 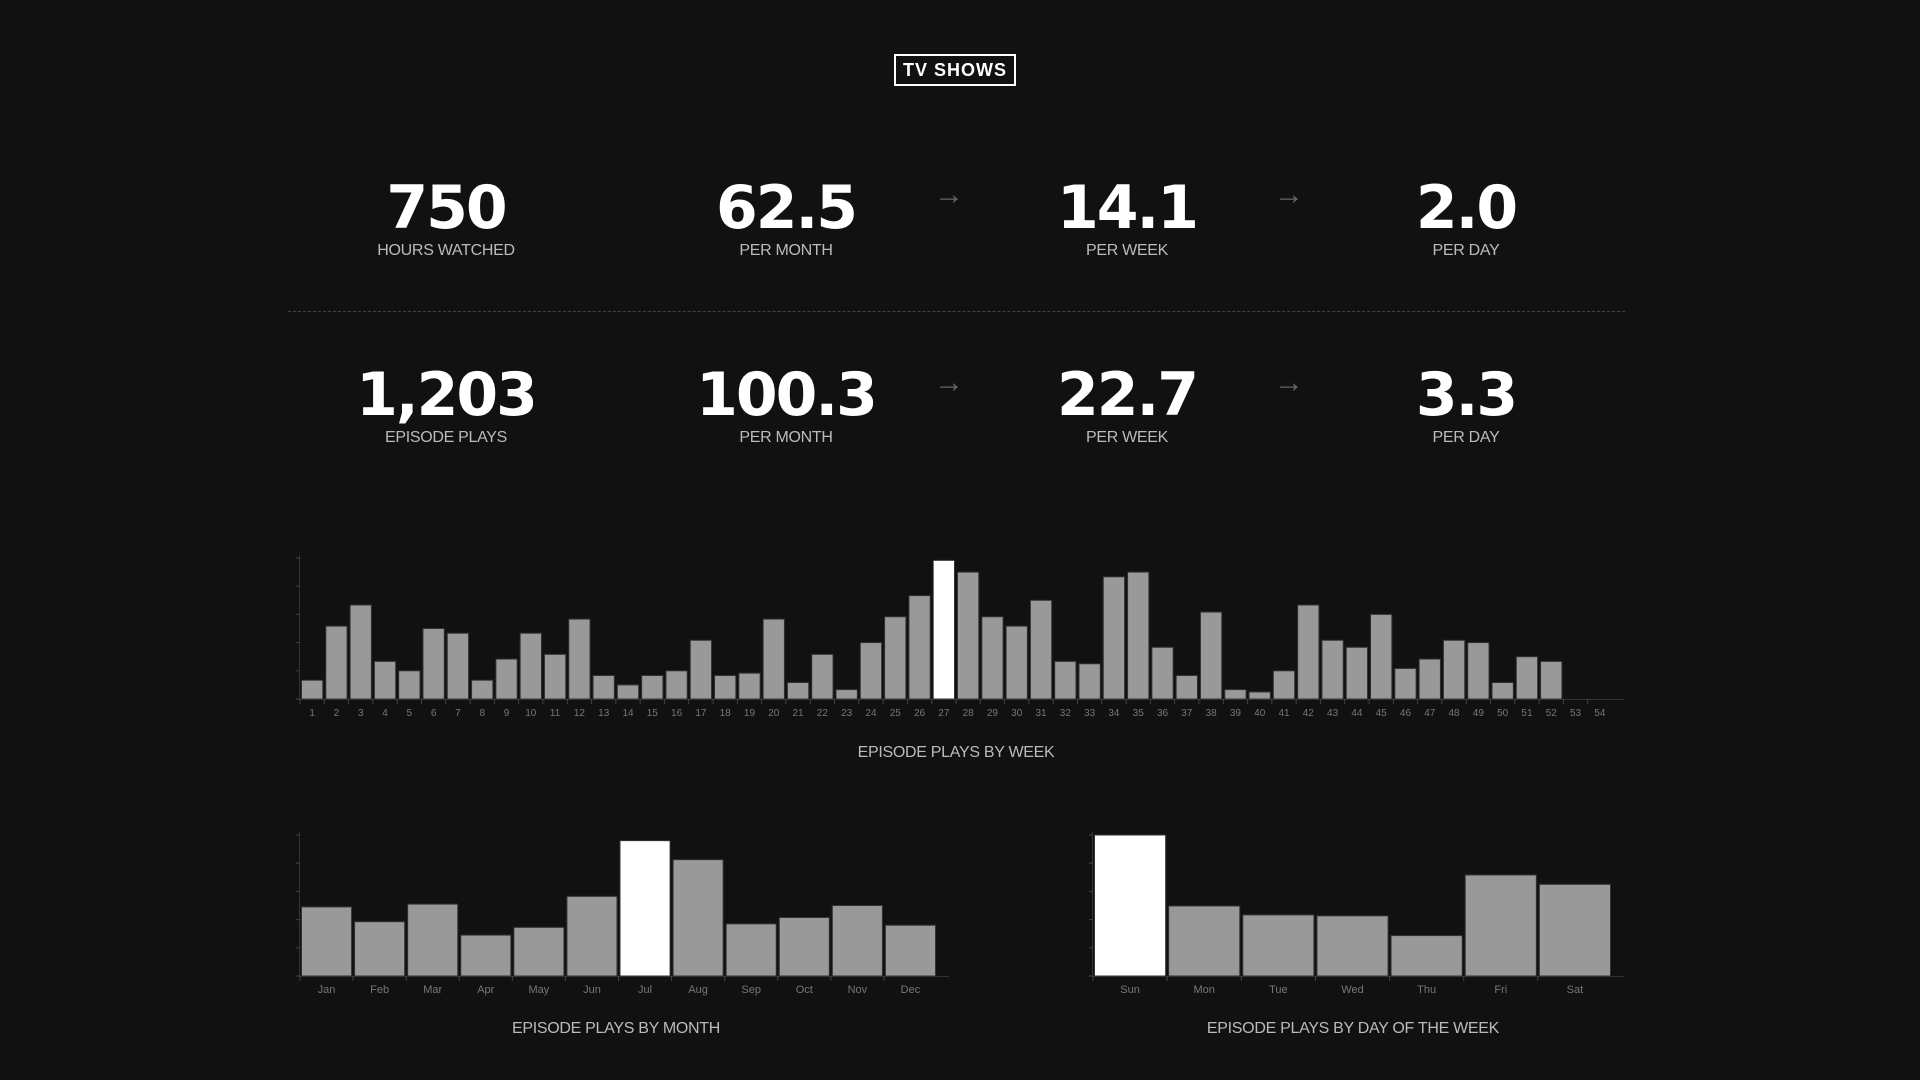 What do you see at coordinates (616, 1028) in the screenshot?
I see `chart-title-month: EPISODE PLAYS BY MONTH` at bounding box center [616, 1028].